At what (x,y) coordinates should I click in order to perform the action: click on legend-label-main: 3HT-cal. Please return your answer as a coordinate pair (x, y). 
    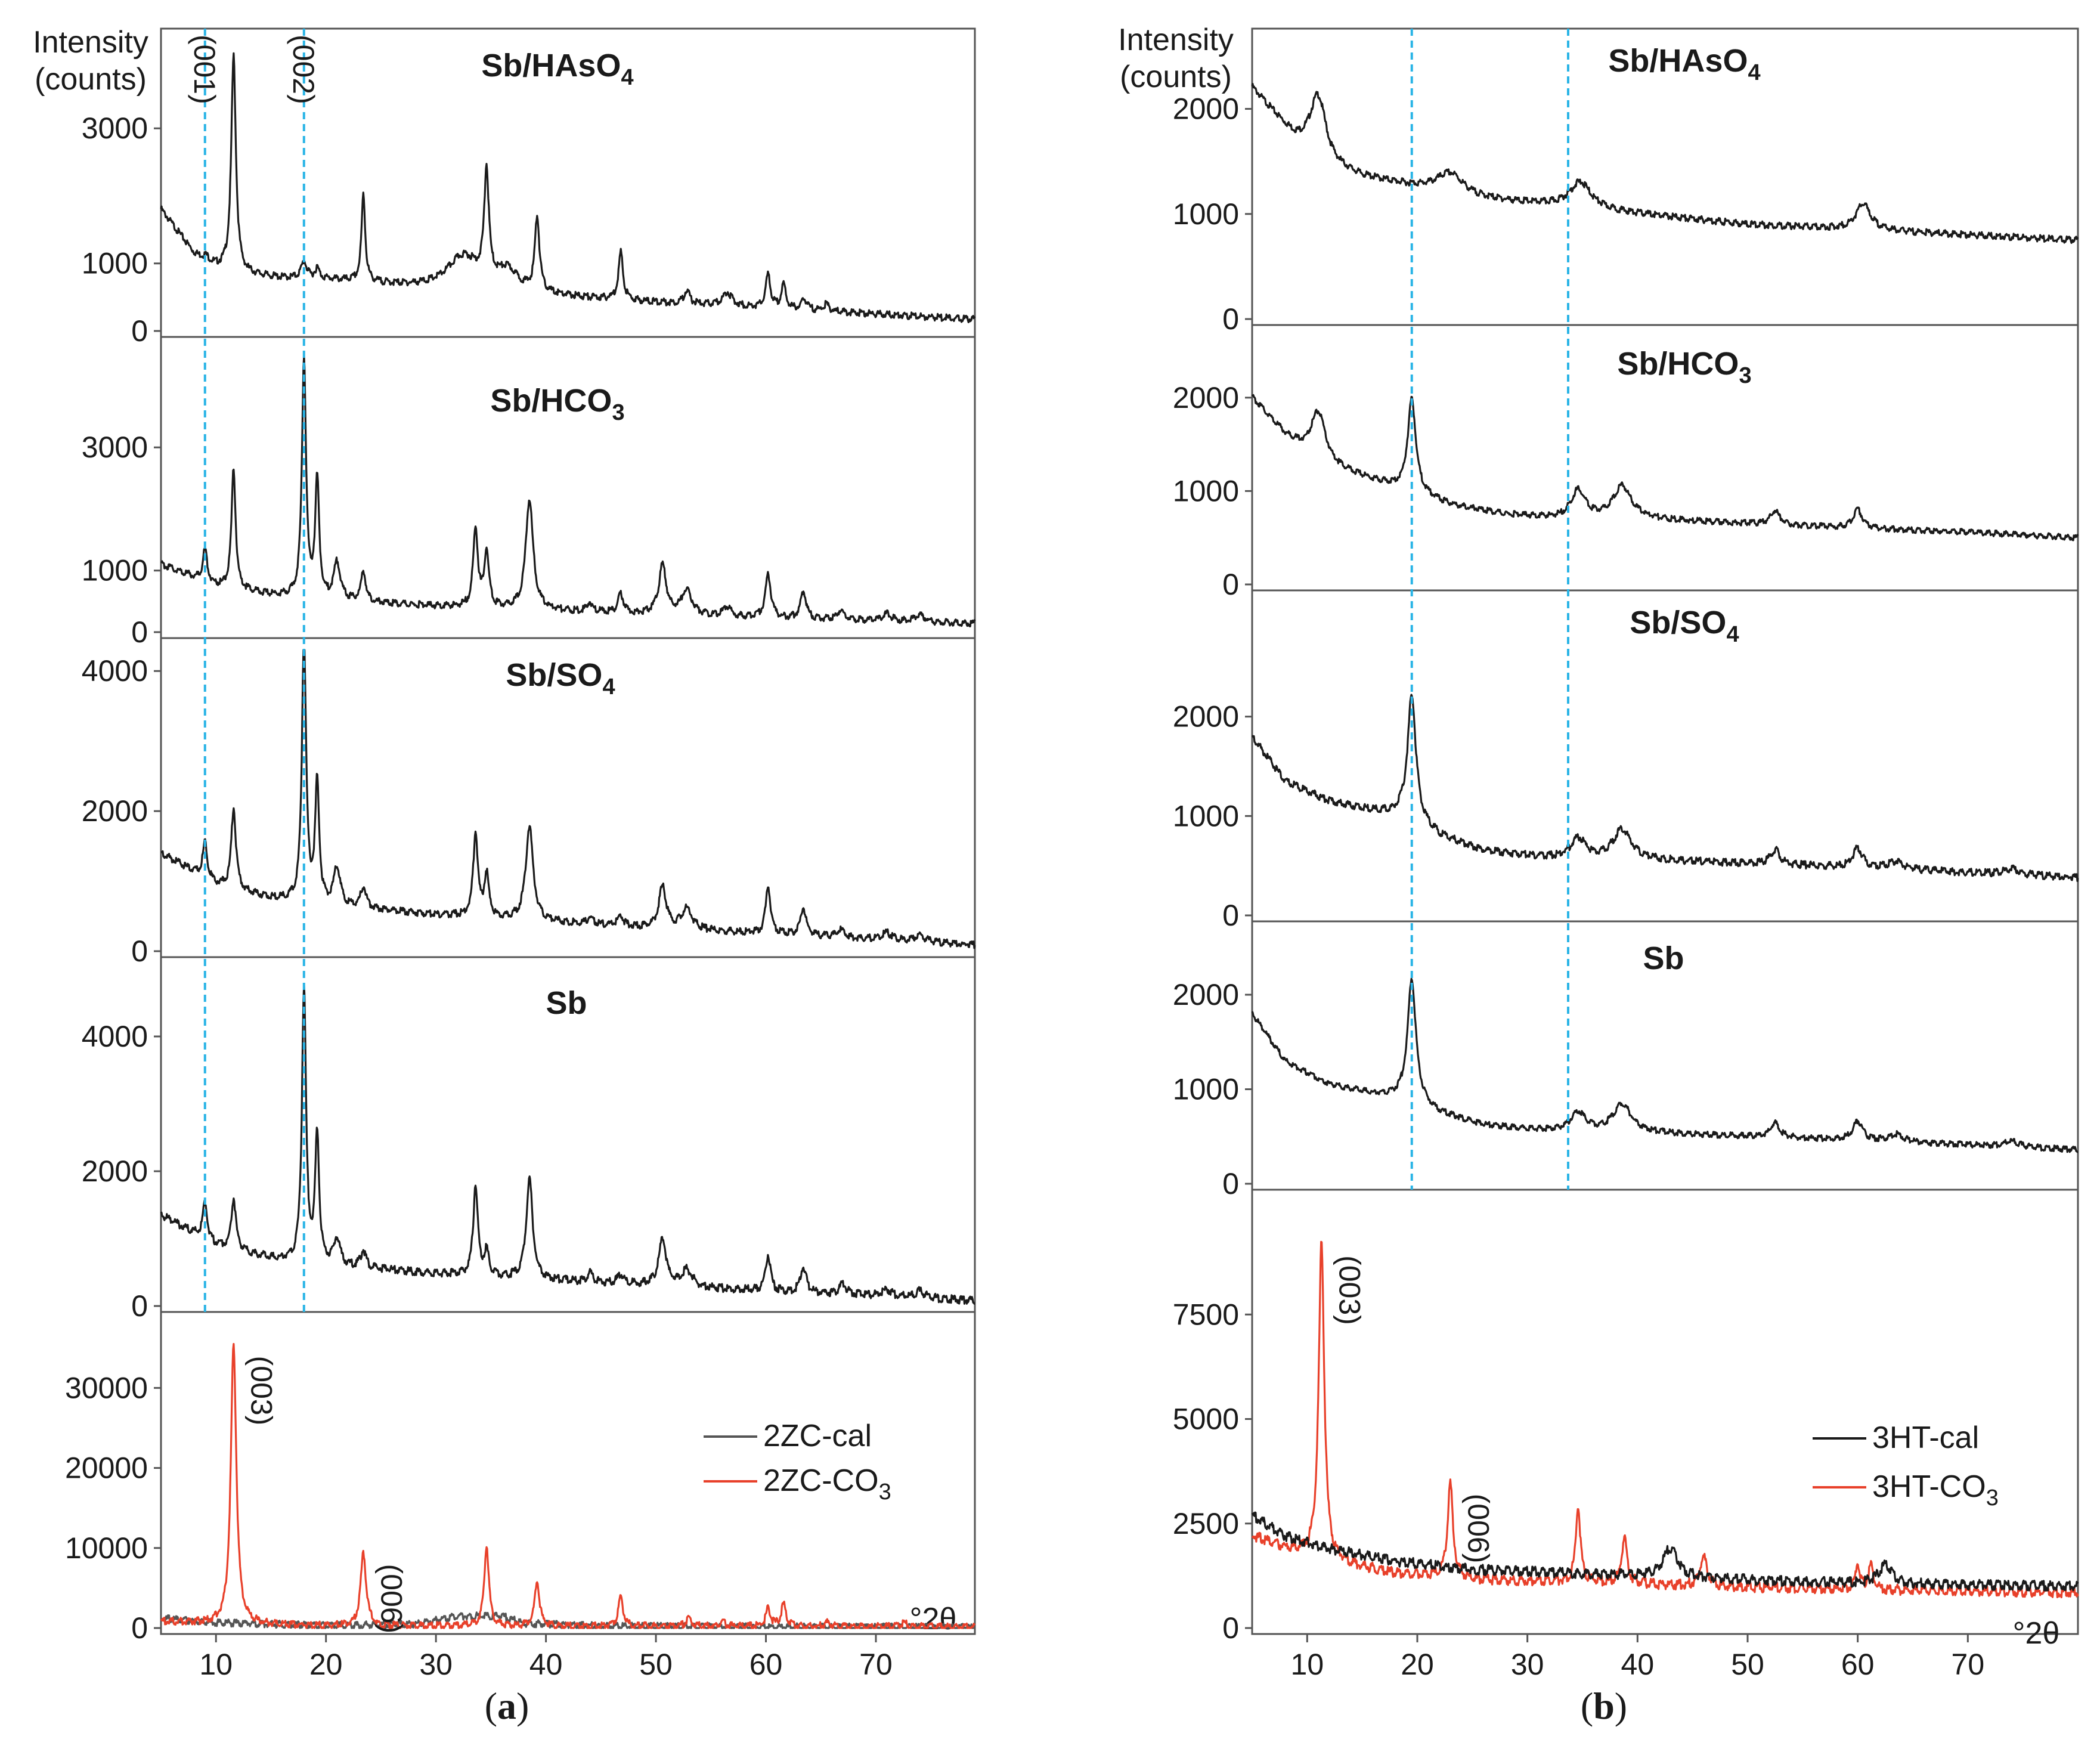
    Looking at the image, I should click on (1925, 1438).